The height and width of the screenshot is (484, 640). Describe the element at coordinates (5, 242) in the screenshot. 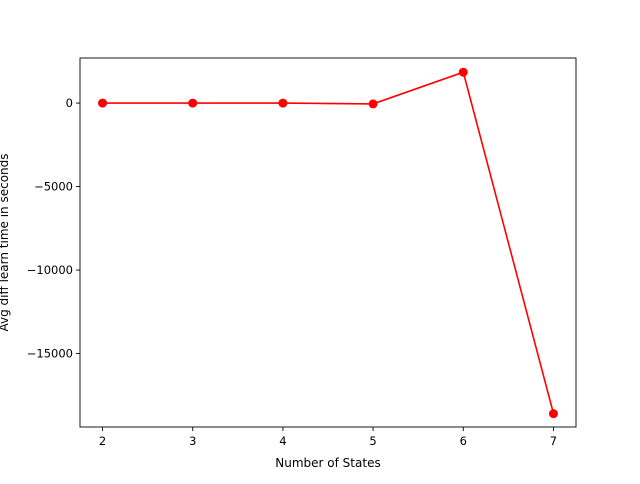

I see `y-axis-label: Avg diff learn time in seconds` at that location.